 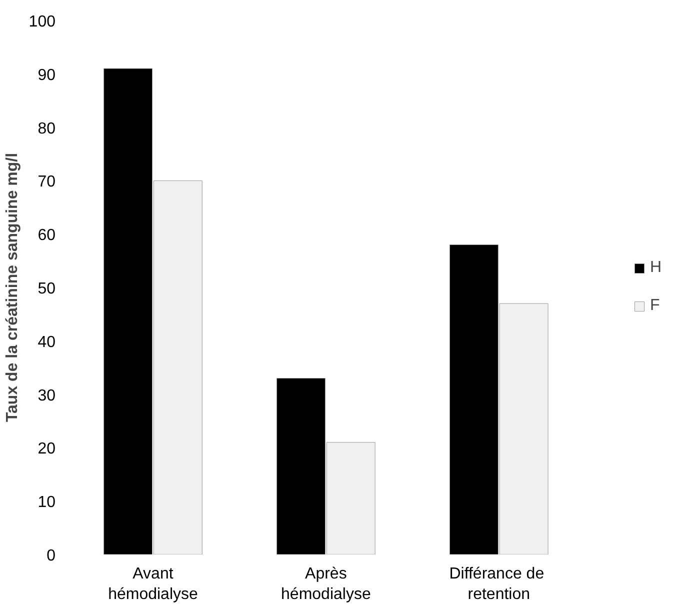 I want to click on y-axis-title: Taux de la créatinine sanguine mg/l, so click(x=12, y=287).